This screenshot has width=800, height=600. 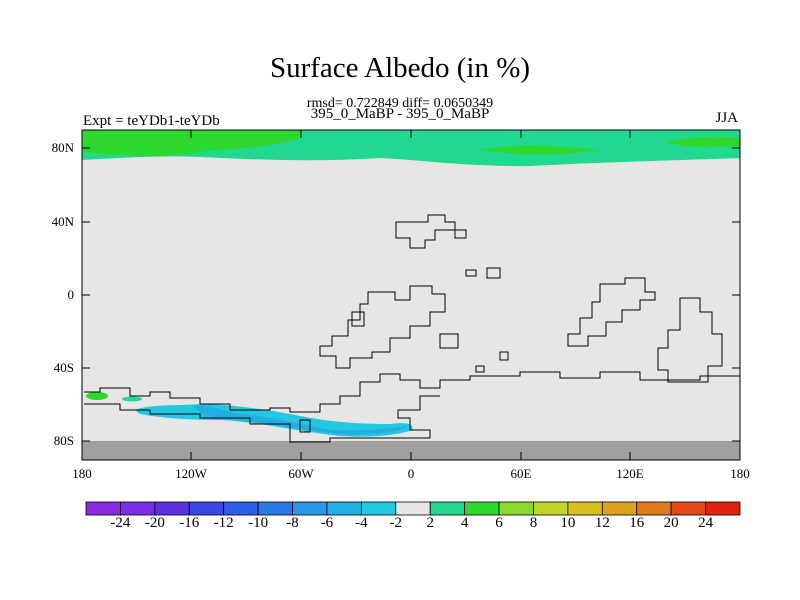 What do you see at coordinates (671, 523) in the screenshot?
I see `colorbar-label: 20` at bounding box center [671, 523].